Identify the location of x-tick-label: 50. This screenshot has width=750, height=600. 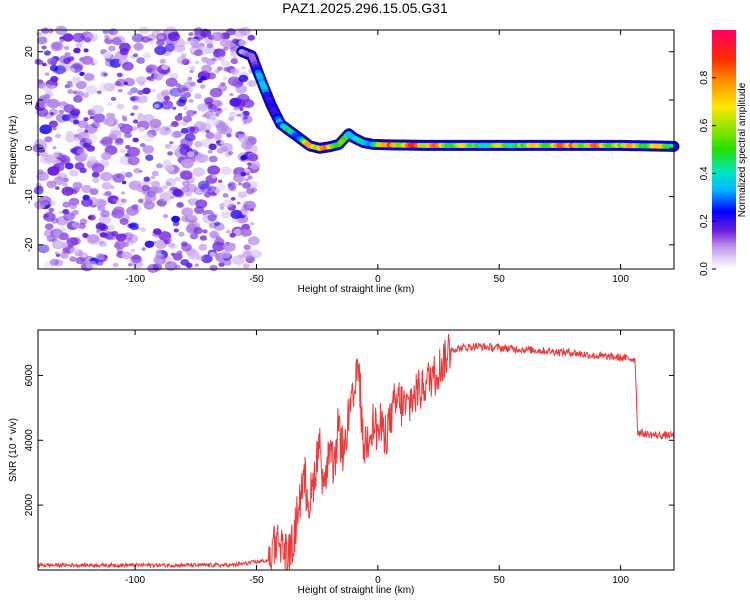
(500, 580).